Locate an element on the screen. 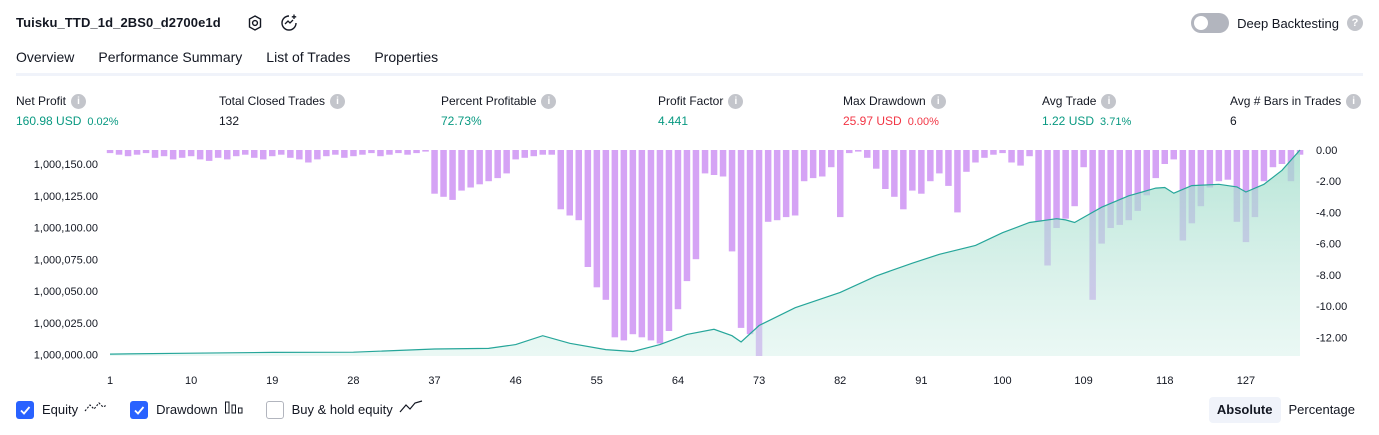 The height and width of the screenshot is (435, 1379). legend-equity: Equity is located at coordinates (62, 409).